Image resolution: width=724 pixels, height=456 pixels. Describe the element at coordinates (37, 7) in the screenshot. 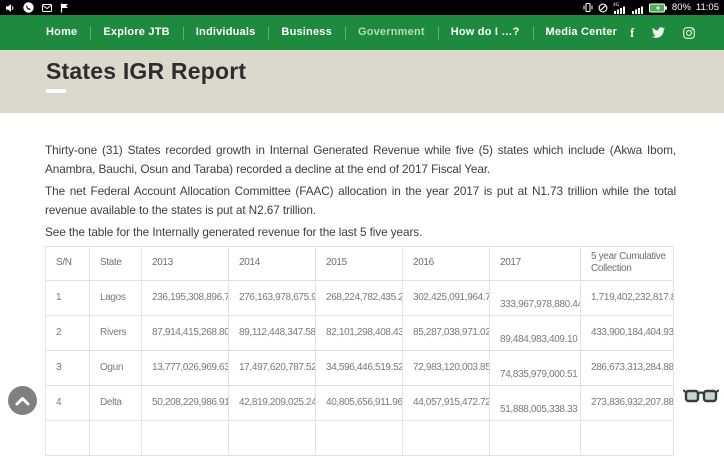

I see `status-left-icons` at that location.